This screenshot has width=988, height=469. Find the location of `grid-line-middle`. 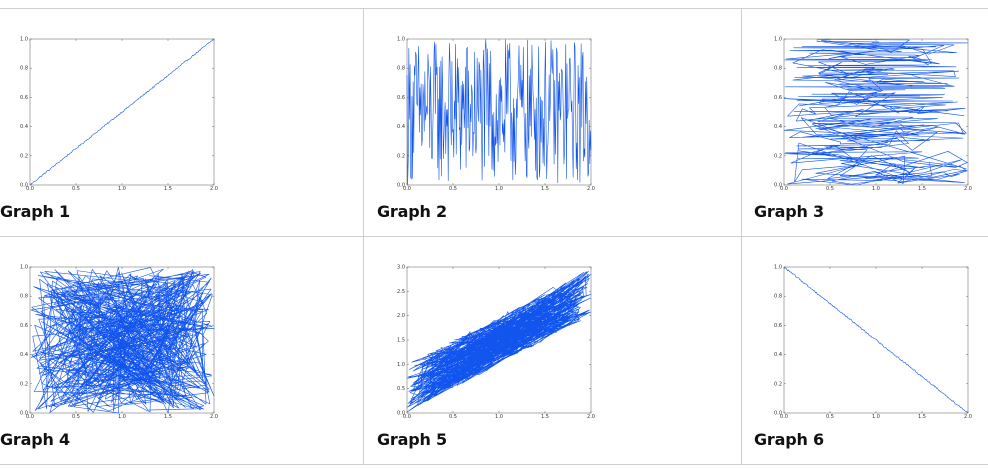

grid-line-middle is located at coordinates (494, 236).